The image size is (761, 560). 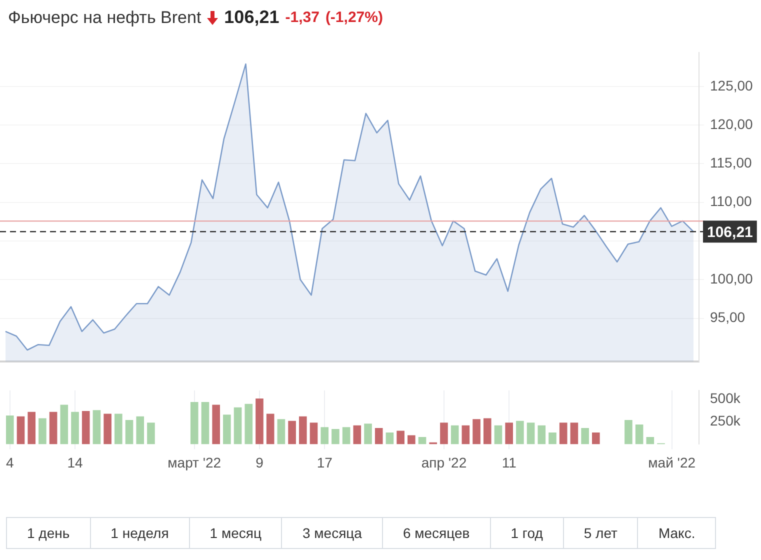 What do you see at coordinates (600, 533) in the screenshot?
I see `text: 5 лет` at bounding box center [600, 533].